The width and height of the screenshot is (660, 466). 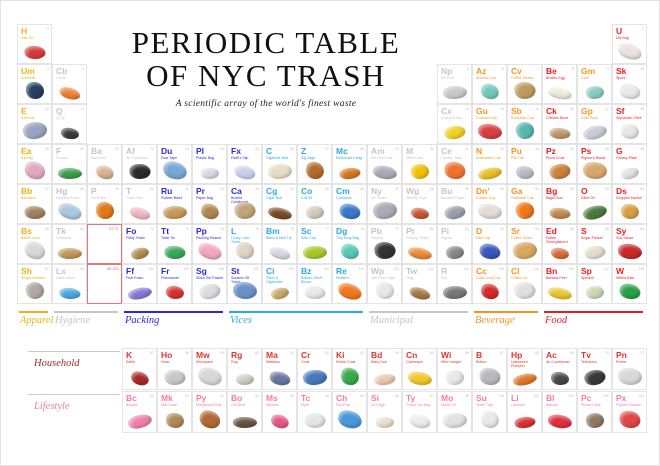 I want to click on element-cell-Du: Du 23 Duct Tape, so click(x=174, y=164).